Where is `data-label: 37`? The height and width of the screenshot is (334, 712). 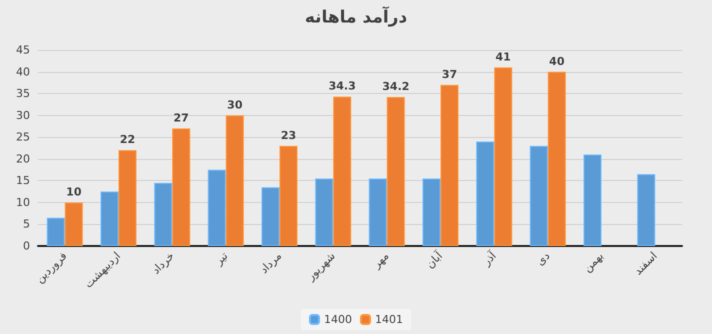
data-label: 37 is located at coordinates (450, 74).